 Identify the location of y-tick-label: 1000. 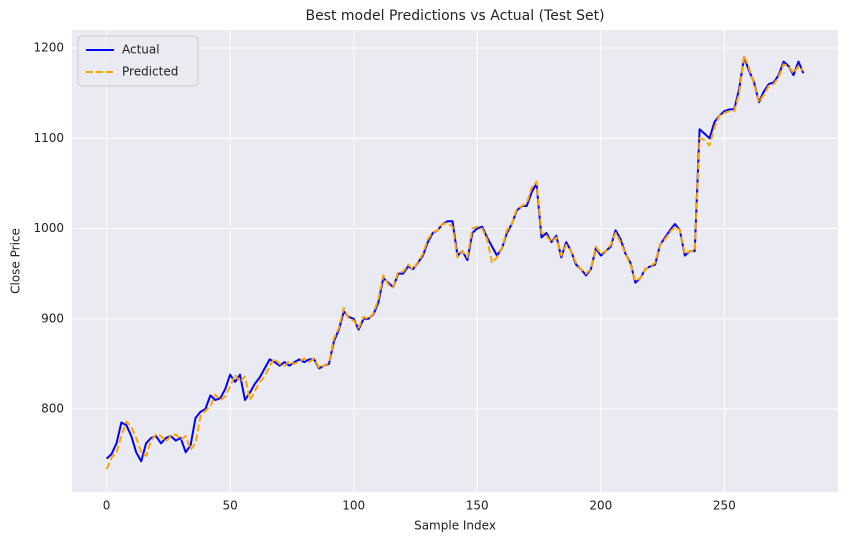
(48, 228).